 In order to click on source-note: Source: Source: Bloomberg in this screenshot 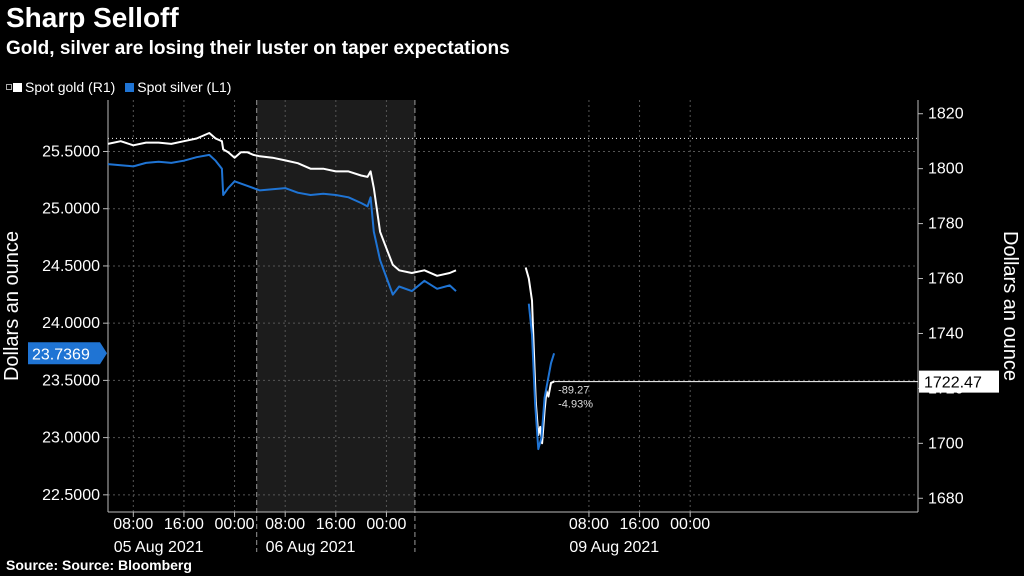, I will do `click(99, 565)`.